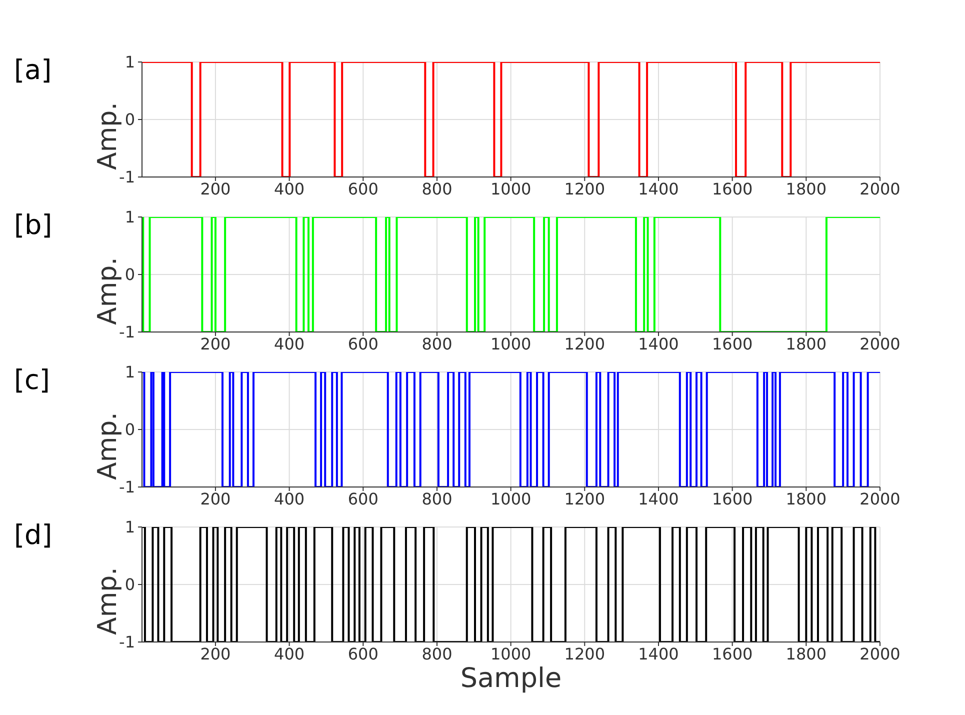 The width and height of the screenshot is (965, 715). What do you see at coordinates (33, 535) in the screenshot?
I see `chart-title: [d]` at bounding box center [33, 535].